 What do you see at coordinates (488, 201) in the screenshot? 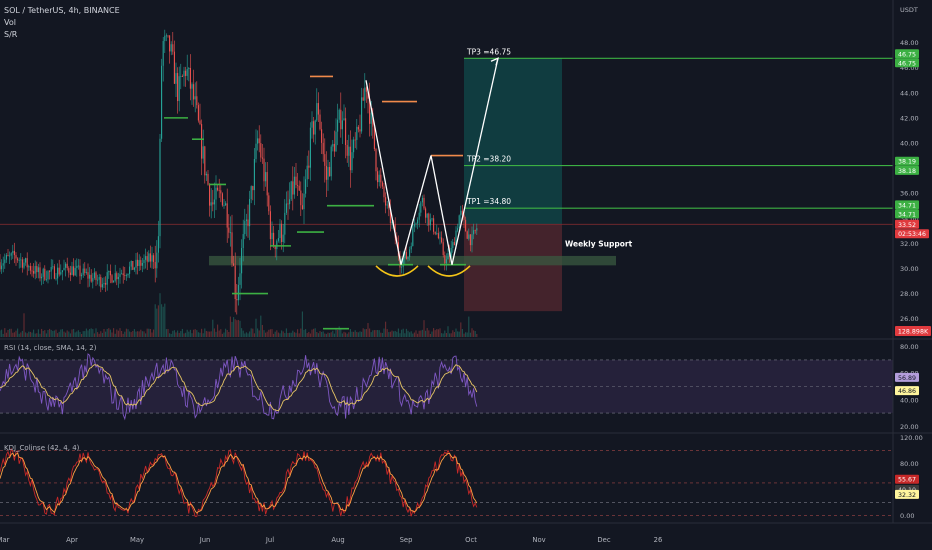
I see `tp1-label: TP1 =34.80` at bounding box center [488, 201].